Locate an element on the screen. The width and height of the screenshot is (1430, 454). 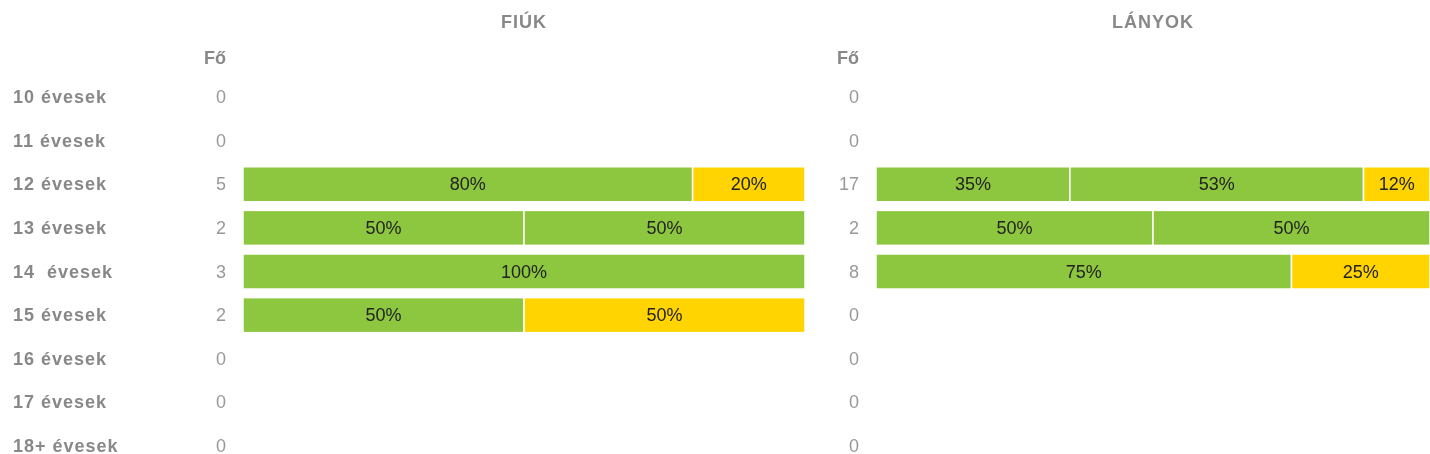
data-label: 100% is located at coordinates (524, 271).